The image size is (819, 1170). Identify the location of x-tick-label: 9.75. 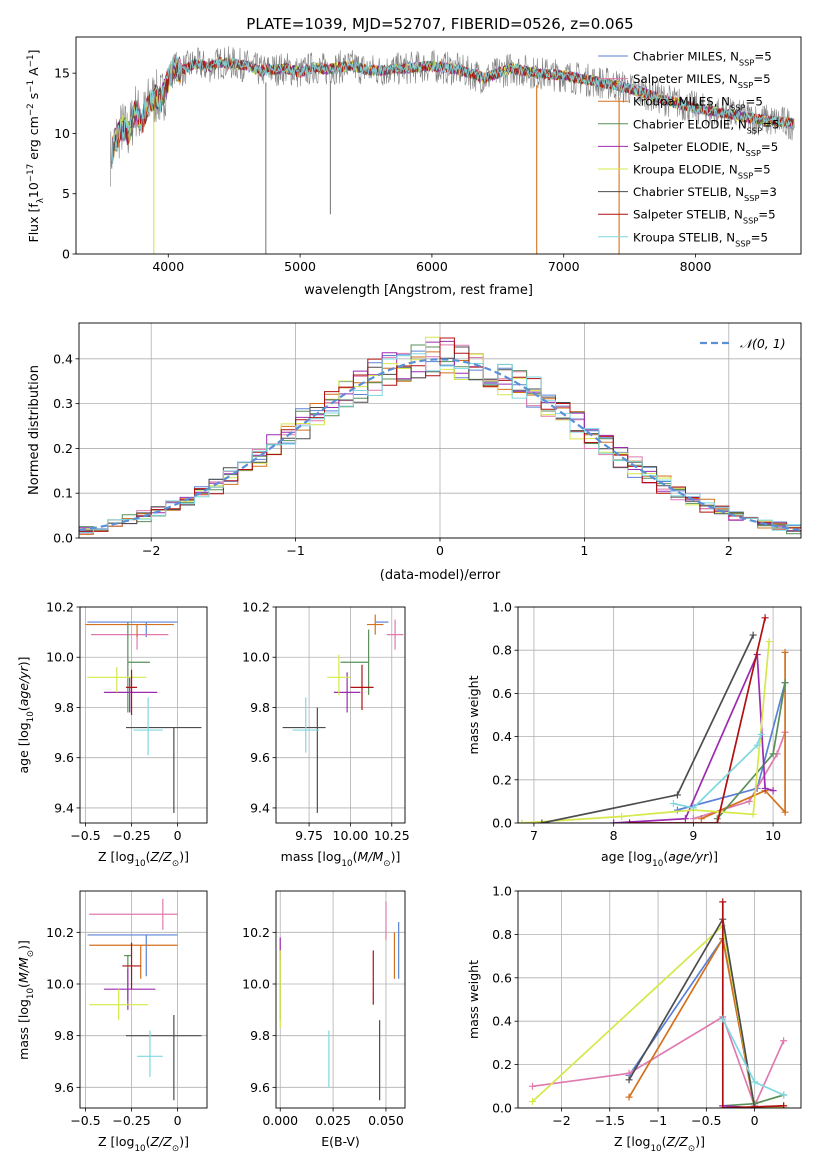
(309, 835).